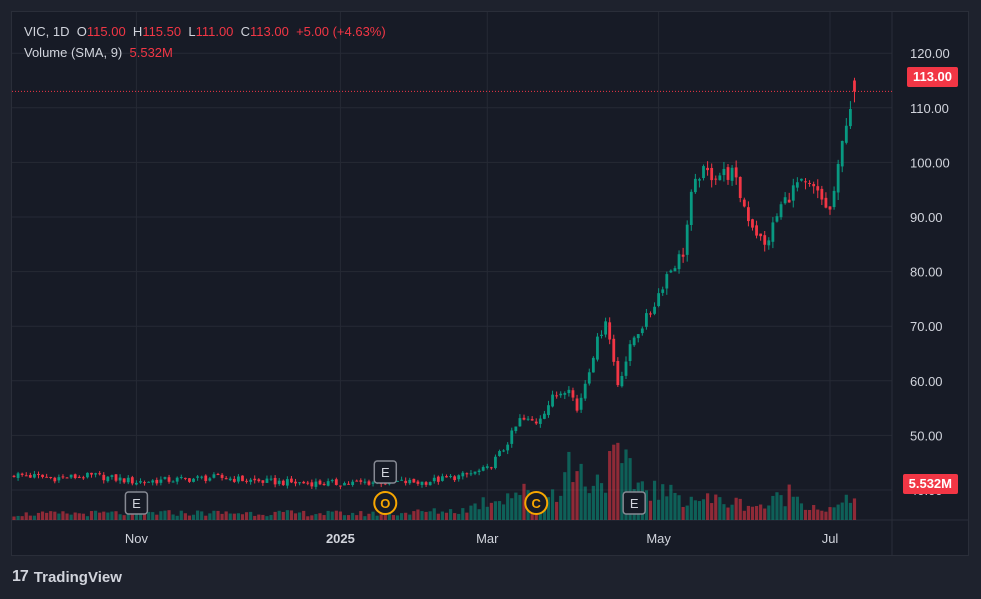  Describe the element at coordinates (658, 538) in the screenshot. I see `x-tick-label: May` at that location.